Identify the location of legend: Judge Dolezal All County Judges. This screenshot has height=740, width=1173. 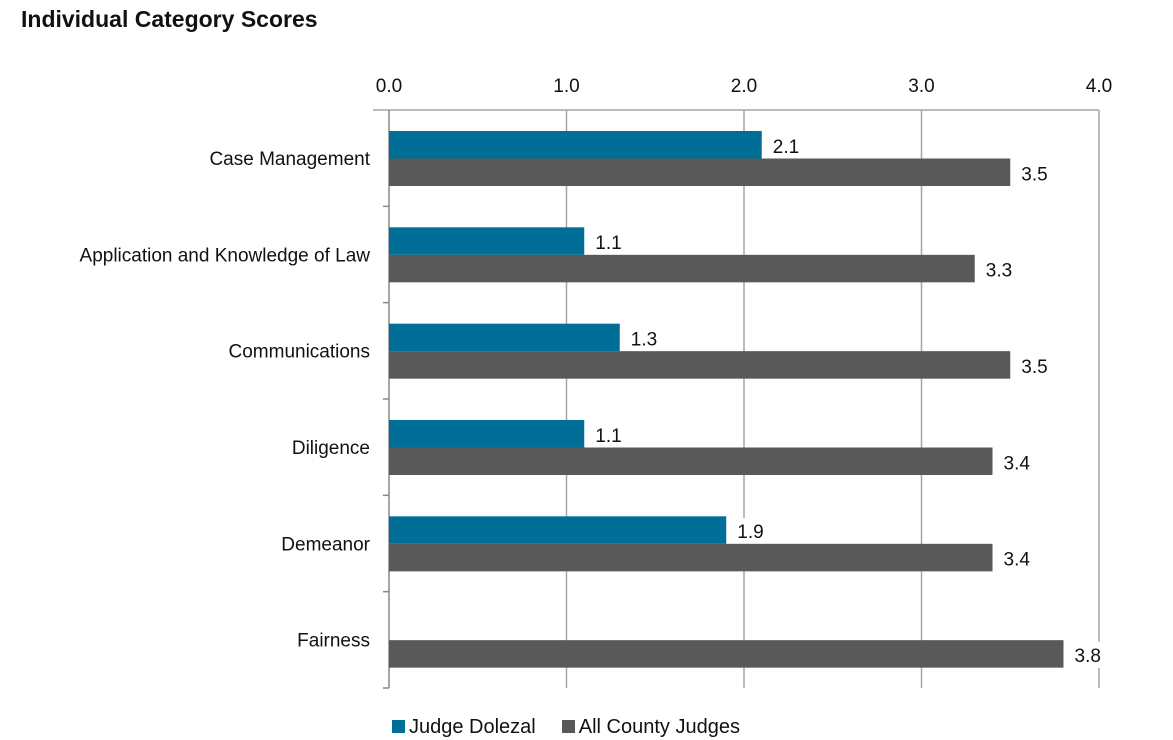
(566, 727).